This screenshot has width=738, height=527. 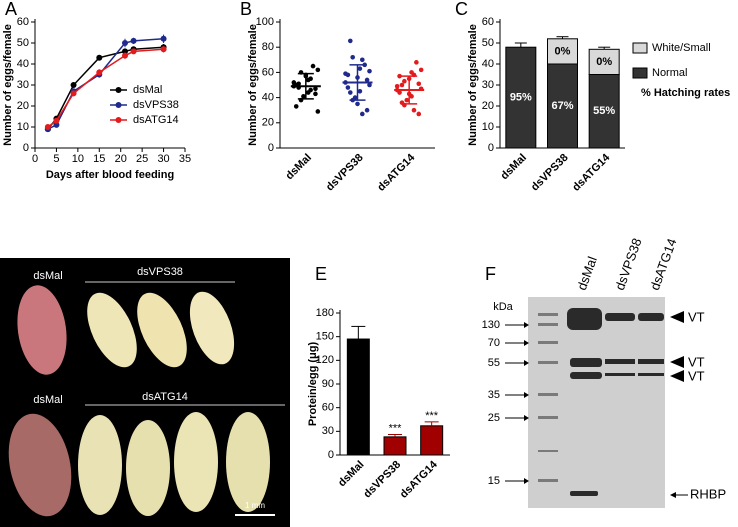 I want to click on significance: ***, so click(x=432, y=416).